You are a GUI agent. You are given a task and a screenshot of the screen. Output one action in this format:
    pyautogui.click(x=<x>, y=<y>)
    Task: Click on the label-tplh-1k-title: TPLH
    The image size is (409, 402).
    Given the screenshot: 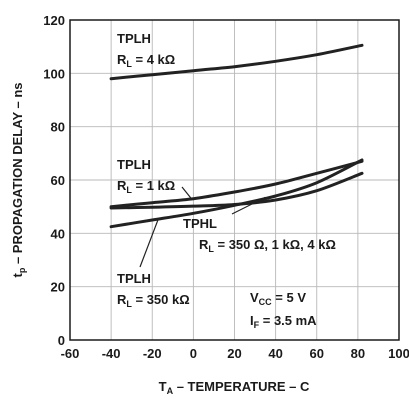 What is the action you would take?
    pyautogui.click(x=134, y=164)
    